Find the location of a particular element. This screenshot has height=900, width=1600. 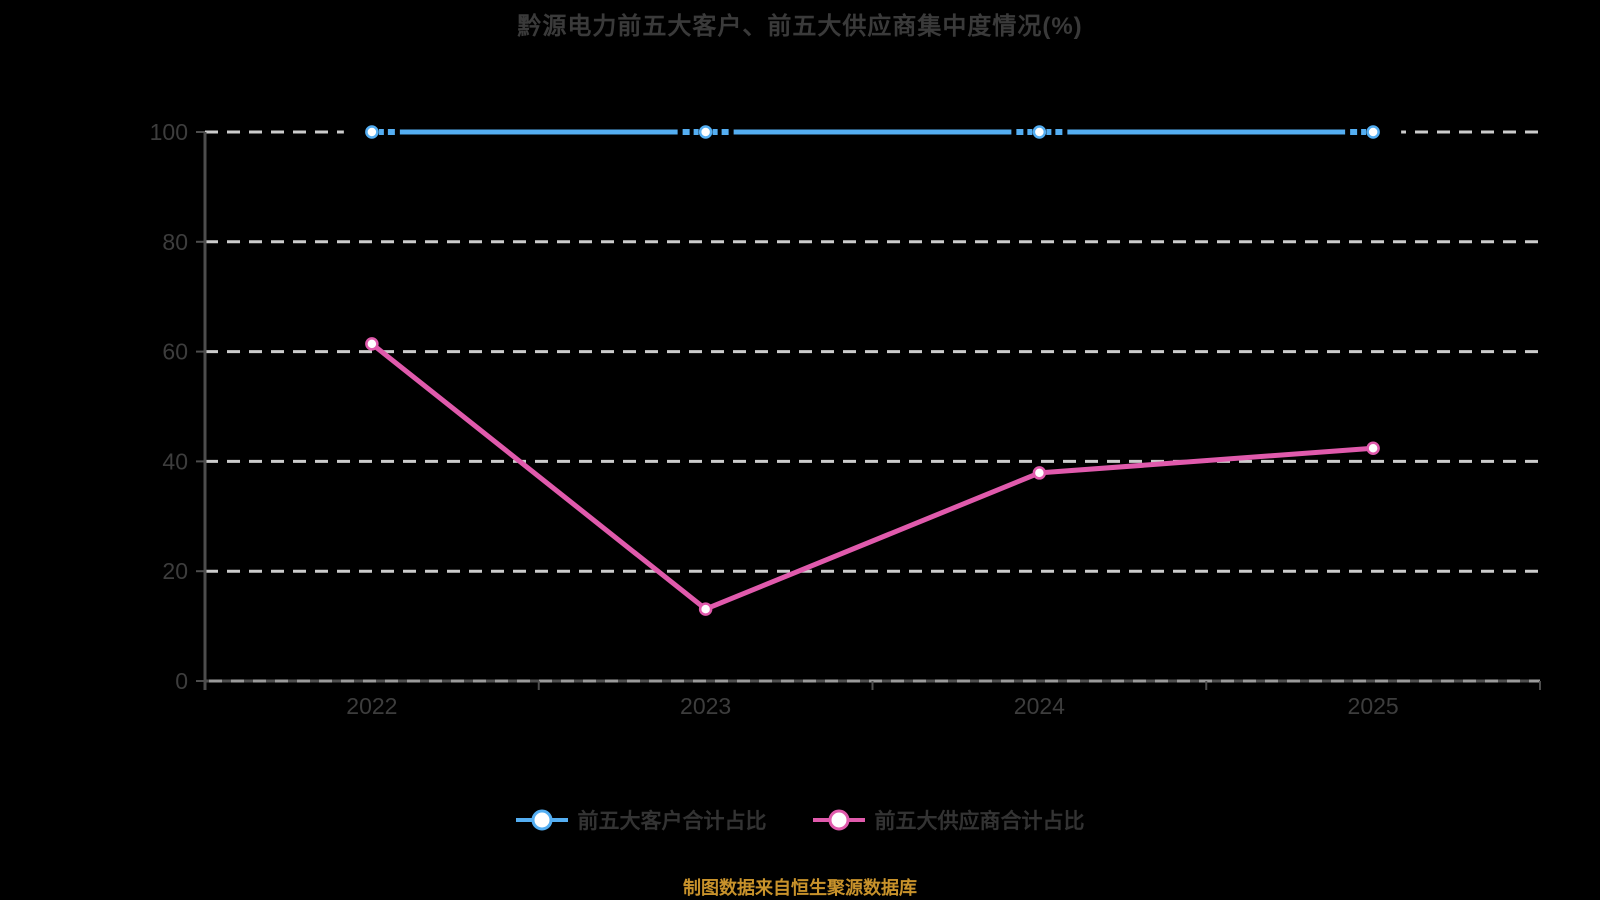

legend-label-suppliers: 前五大供应商合计占比 is located at coordinates (979, 821).